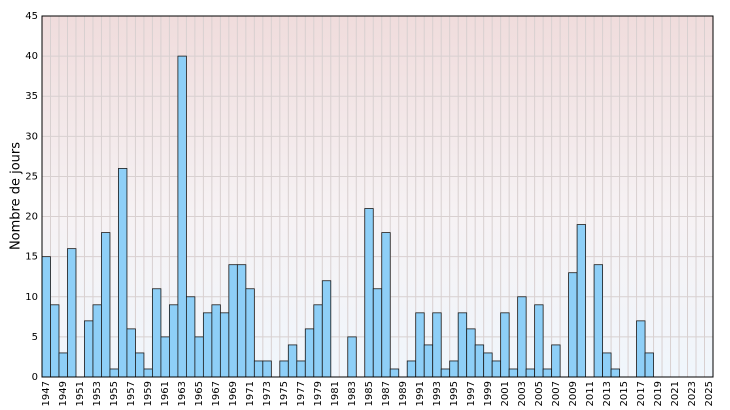 The width and height of the screenshot is (730, 410). What do you see at coordinates (148, 393) in the screenshot?
I see `x-tick-label: 1959` at bounding box center [148, 393].